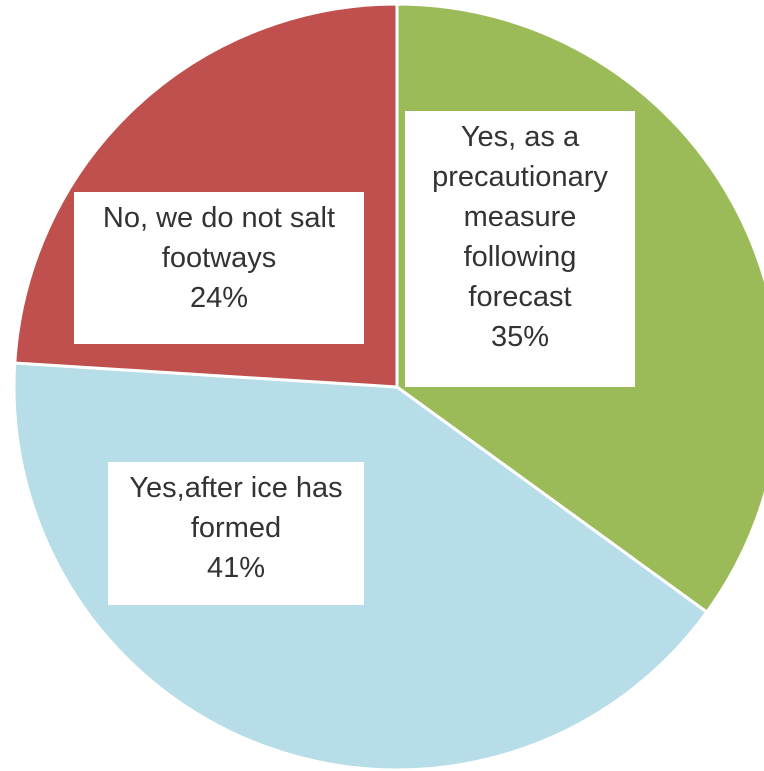 Image resolution: width=764 pixels, height=771 pixels. I want to click on slice-value-label: 24%, so click(219, 298).